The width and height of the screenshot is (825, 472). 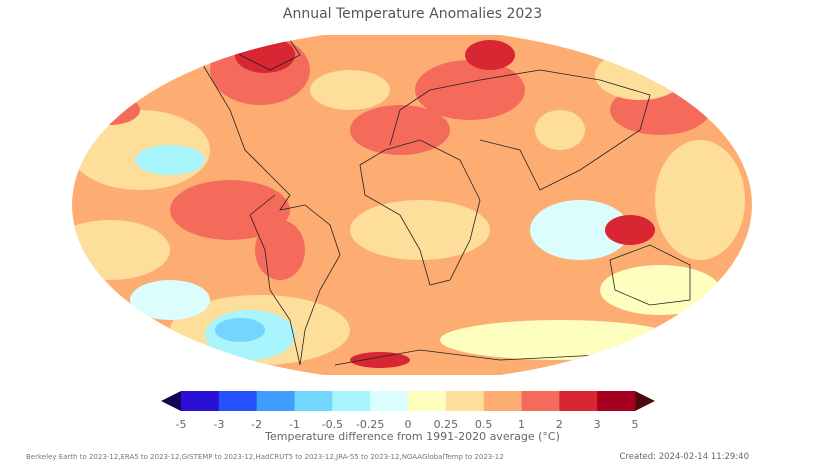 What do you see at coordinates (171, 401) in the screenshot?
I see `colorbar-under-triangle` at bounding box center [171, 401].